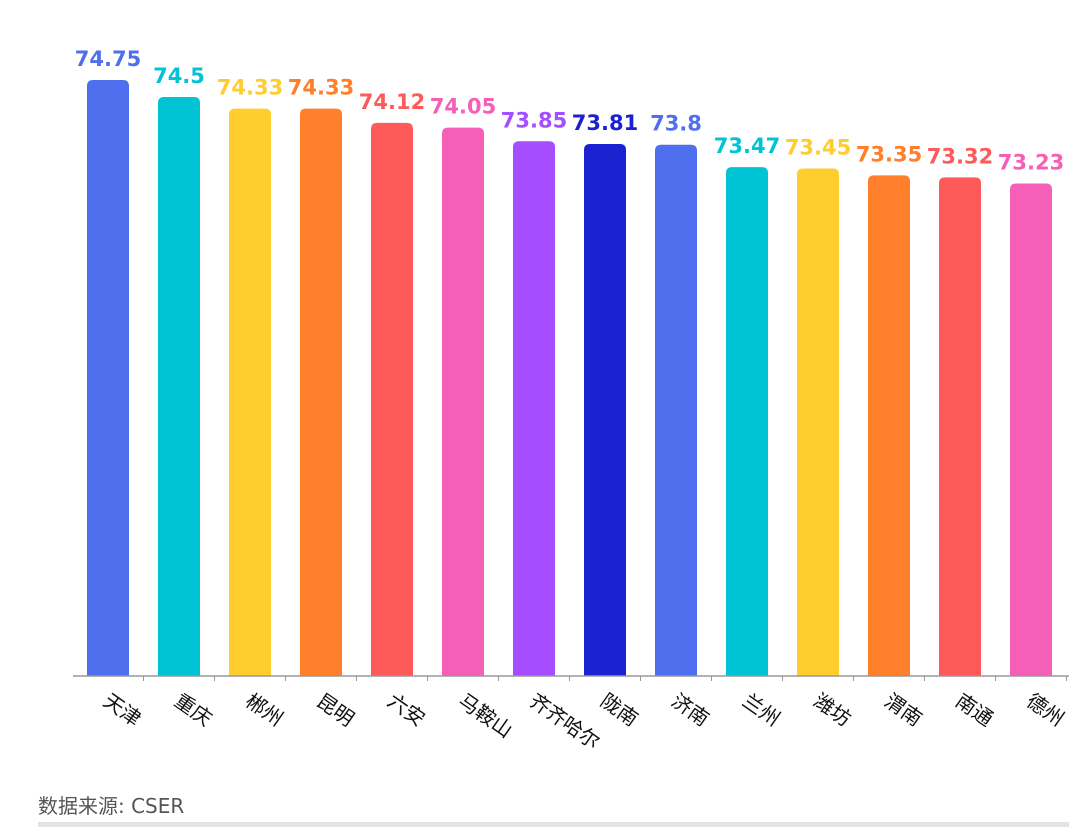 Image resolution: width=1069 pixels, height=839 pixels. Describe the element at coordinates (690, 709) in the screenshot. I see `category-label: 济南` at that location.